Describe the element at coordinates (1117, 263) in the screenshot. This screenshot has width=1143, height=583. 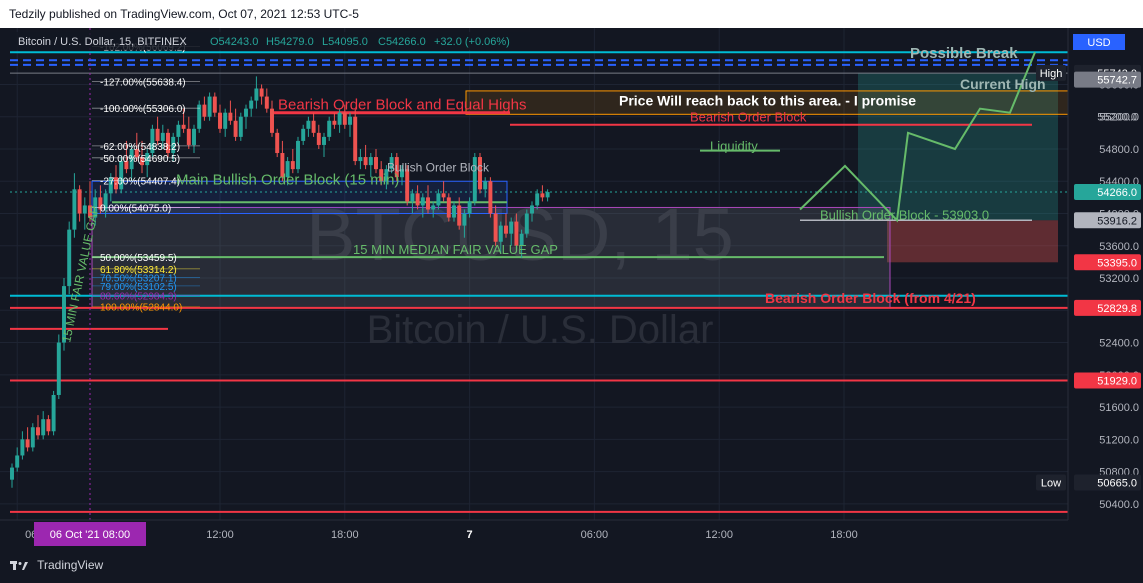
I see `price-badge-label: 53395.0` at that location.